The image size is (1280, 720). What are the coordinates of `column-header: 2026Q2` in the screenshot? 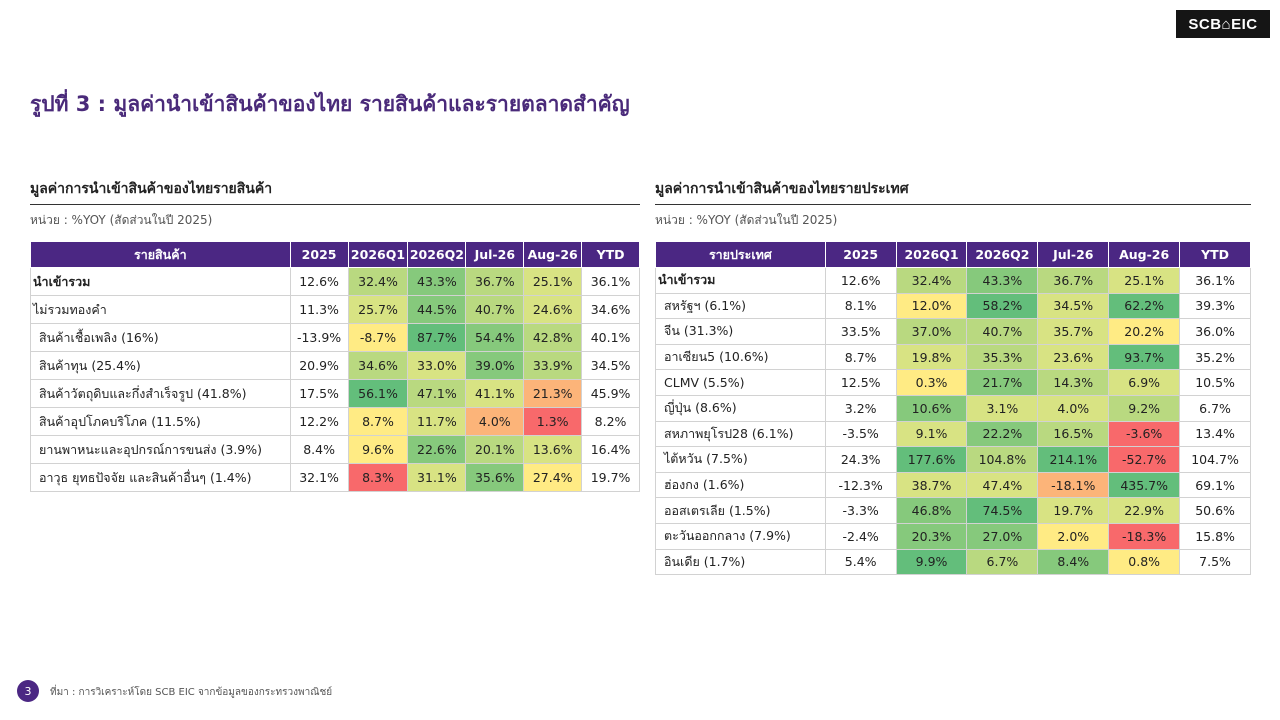 It's located at (437, 254).